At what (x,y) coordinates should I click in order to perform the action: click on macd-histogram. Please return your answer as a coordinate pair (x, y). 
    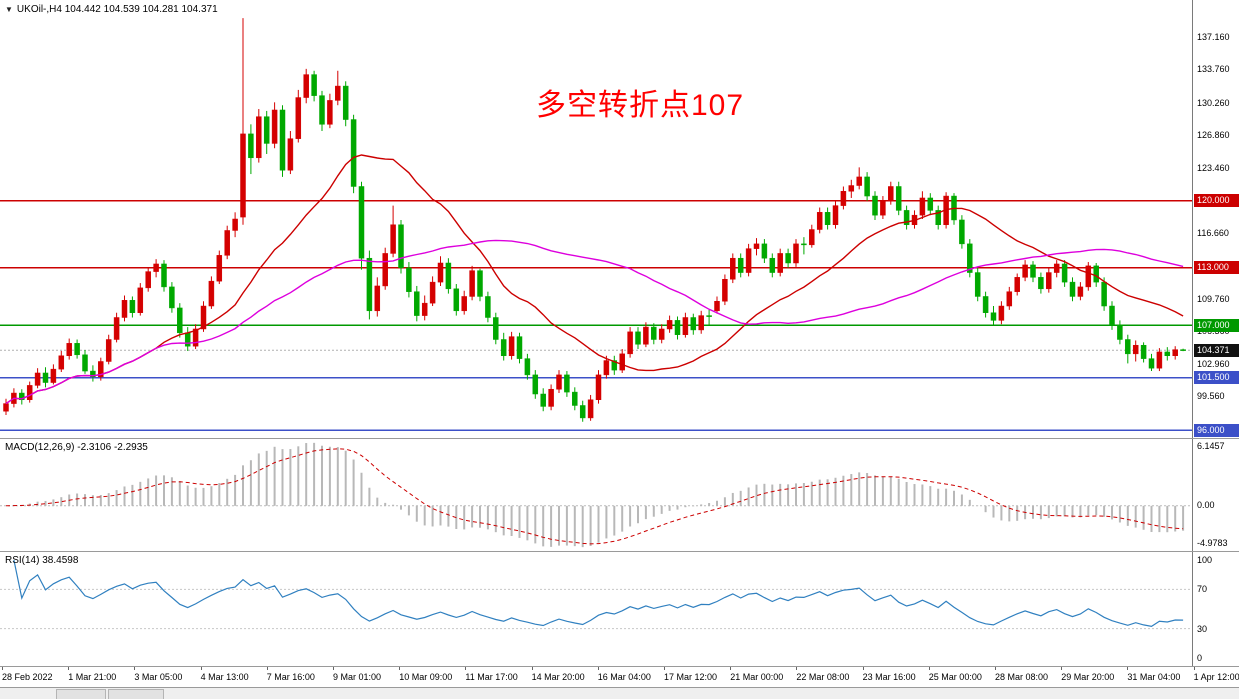
    Looking at the image, I should click on (598, 495).